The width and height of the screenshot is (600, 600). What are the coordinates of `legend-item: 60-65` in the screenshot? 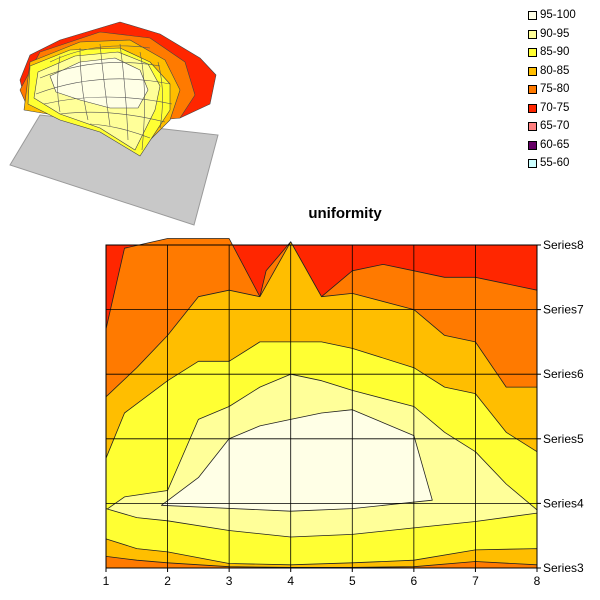 It's located at (563, 145).